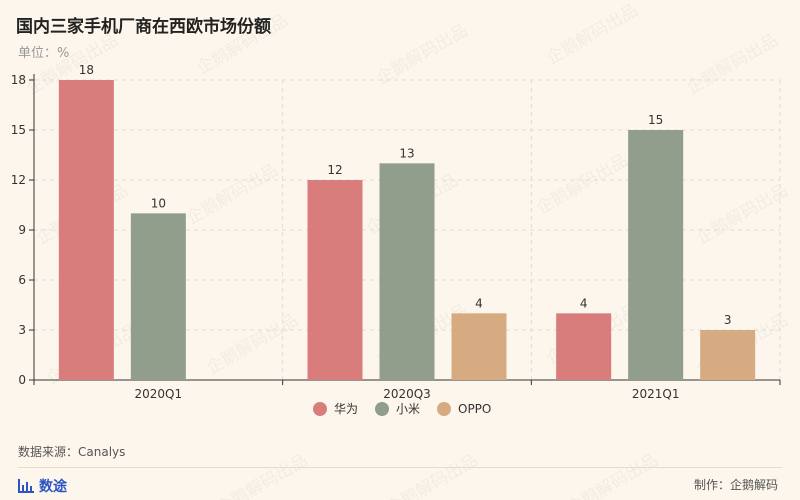  What do you see at coordinates (407, 271) in the screenshot?
I see `bar-小米-2020Q3` at bounding box center [407, 271].